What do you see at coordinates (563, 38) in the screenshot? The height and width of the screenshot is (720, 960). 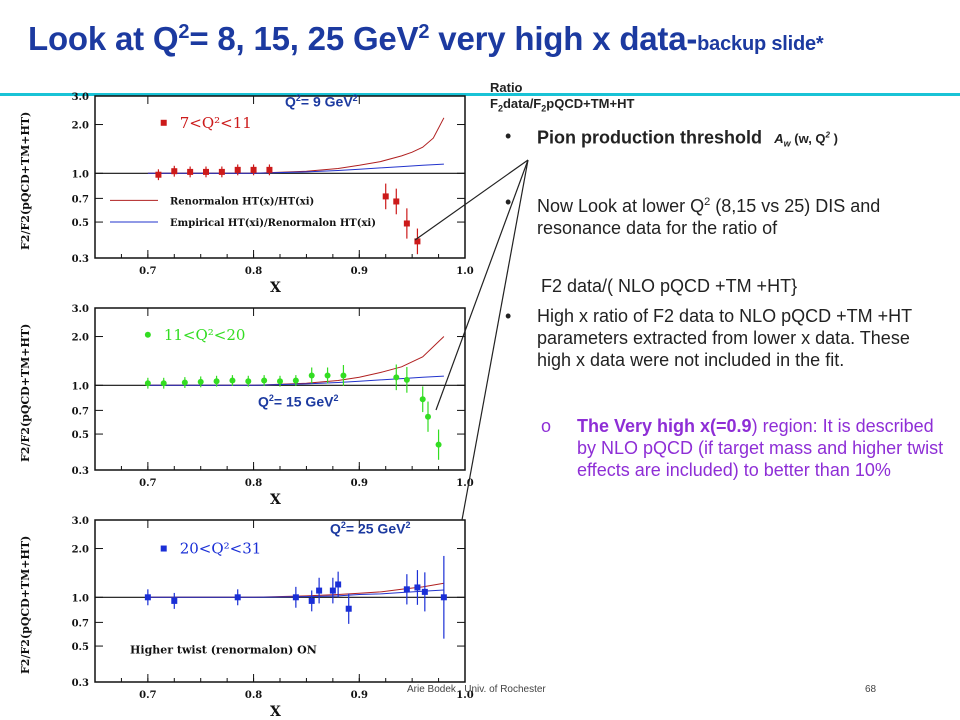 I see `title-text: very high x data-` at bounding box center [563, 38].